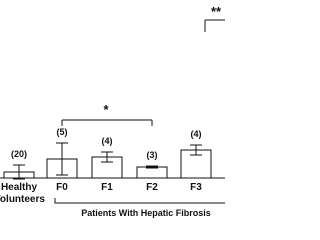  What do you see at coordinates (22, 193) in the screenshot?
I see `x-tick-label: Healthy Volunteers` at bounding box center [22, 193].